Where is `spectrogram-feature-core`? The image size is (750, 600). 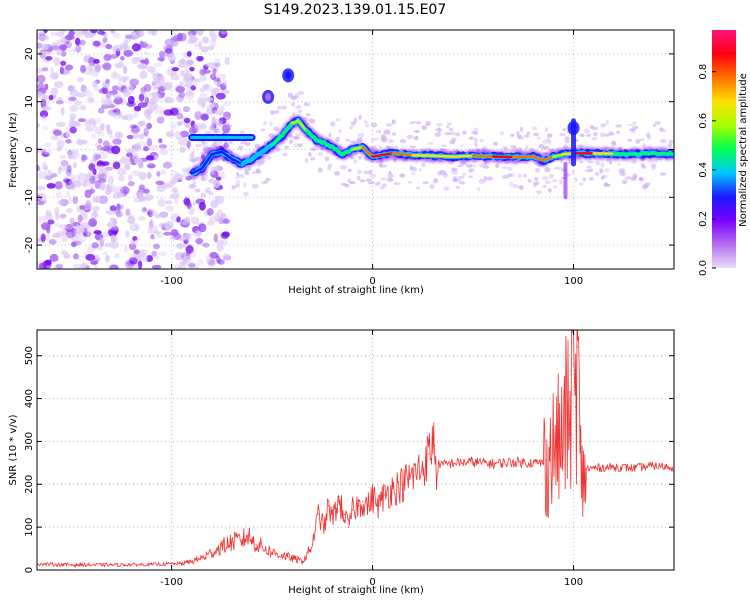
spectrogram-feature-core is located at coordinates (268, 96).